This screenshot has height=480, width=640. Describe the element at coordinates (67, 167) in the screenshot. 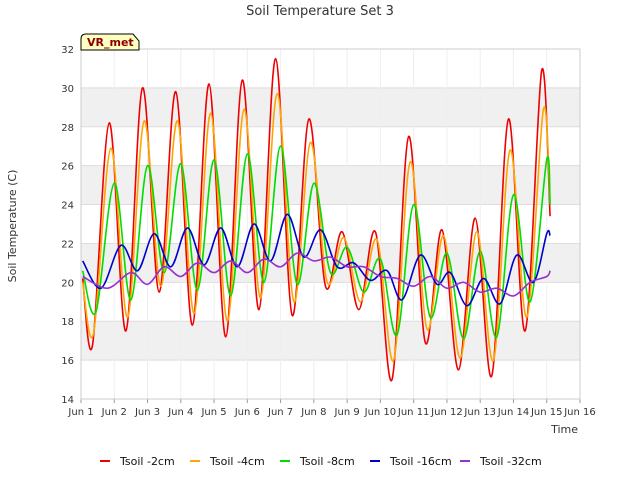

I see `y-tick-label: 26` at that location.